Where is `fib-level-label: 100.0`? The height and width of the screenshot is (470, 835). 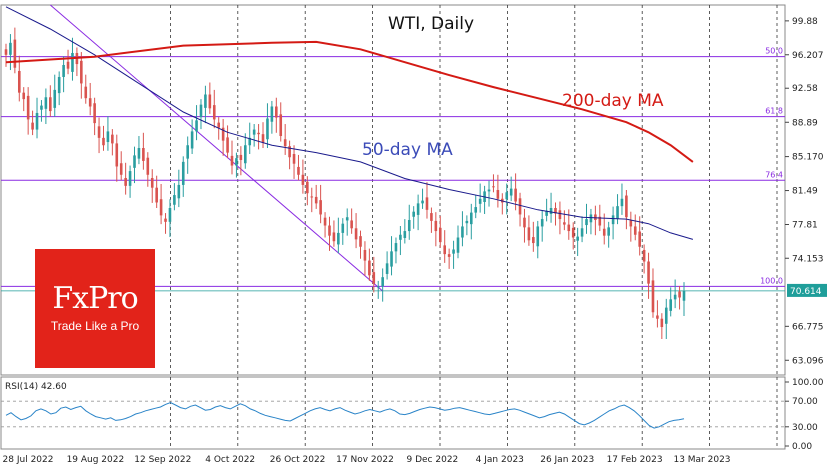 fib-level-label: 100.0 is located at coordinates (771, 280).